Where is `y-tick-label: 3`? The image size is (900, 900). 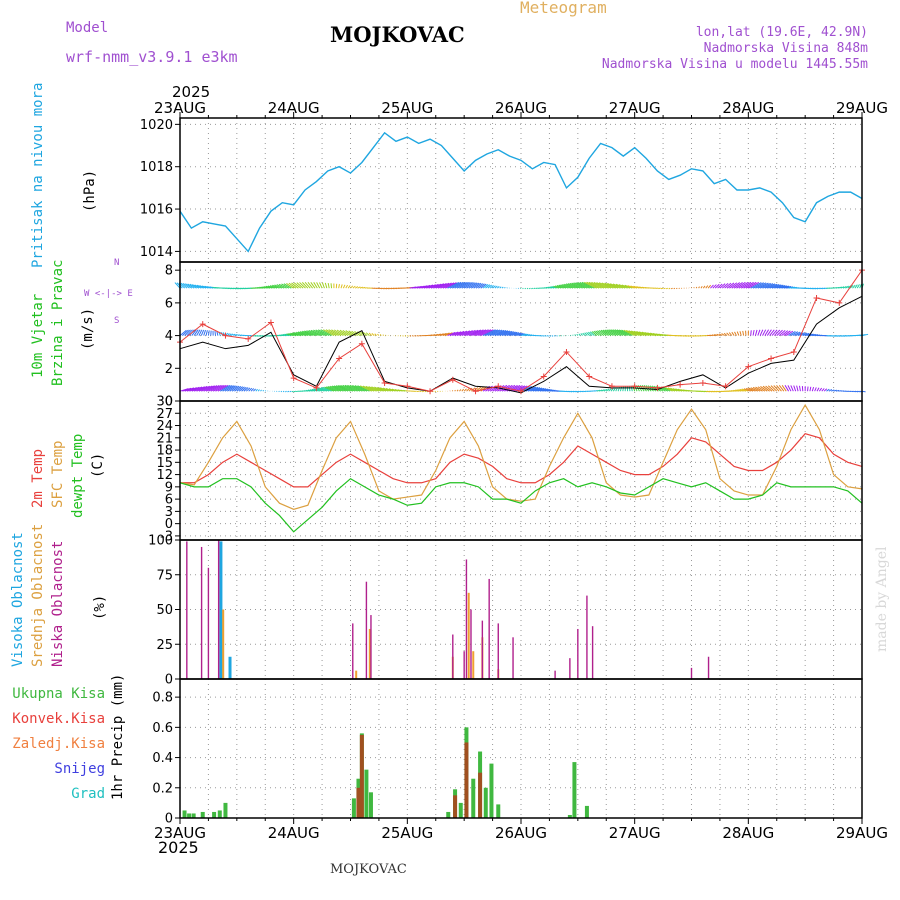 y-tick-label: 3 is located at coordinates (169, 512).